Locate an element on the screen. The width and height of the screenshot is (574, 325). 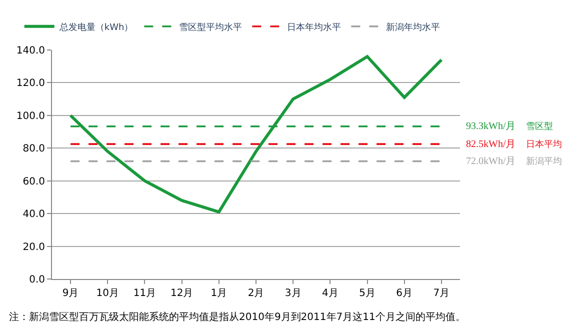
x-tick-label: 7月 is located at coordinates (441, 293).